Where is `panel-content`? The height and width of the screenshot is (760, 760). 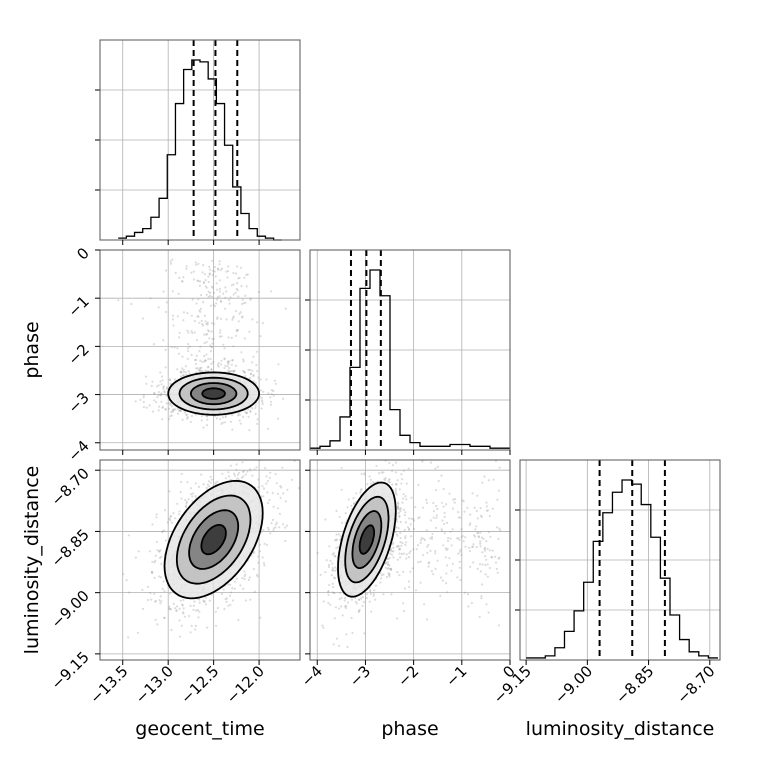
panel-content is located at coordinates (200, 542).